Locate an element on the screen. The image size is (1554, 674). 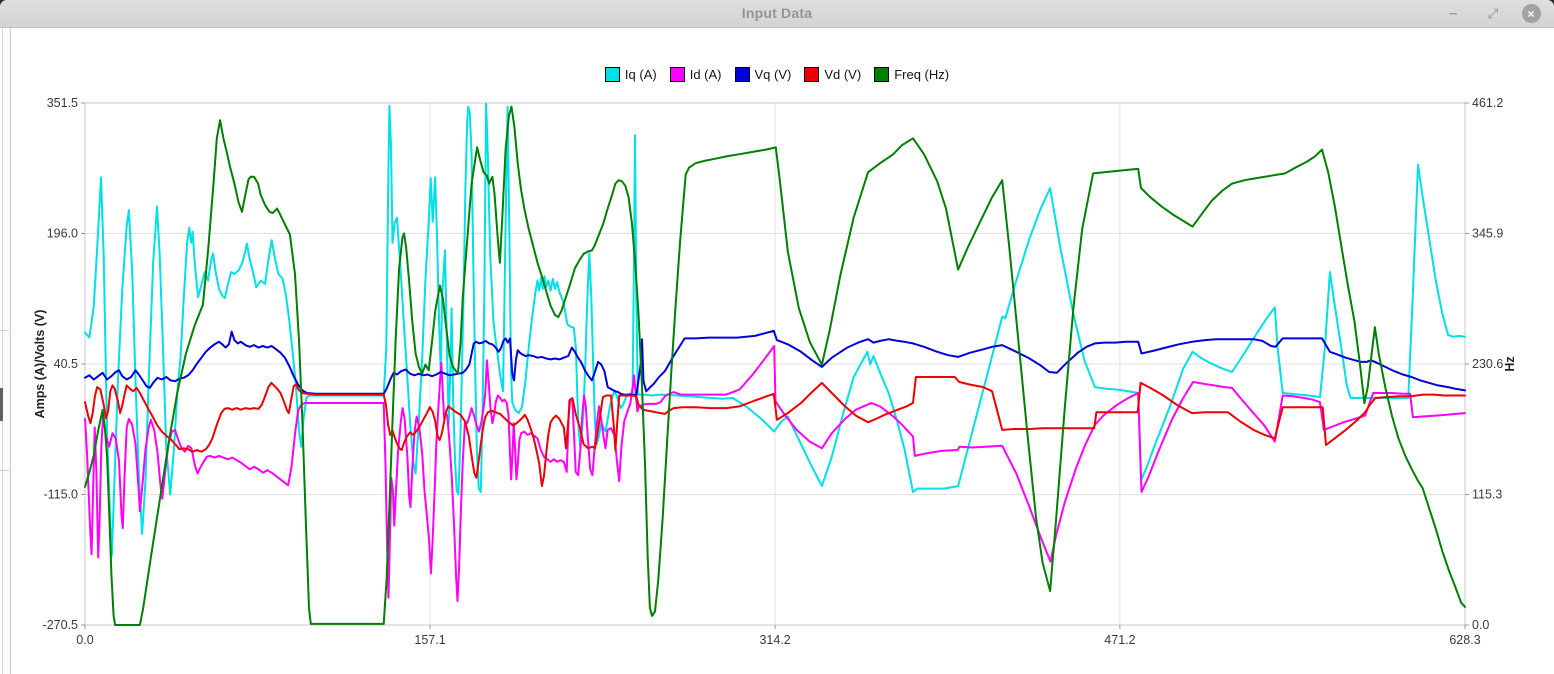
background-window-mark is located at coordinates (1, 404).